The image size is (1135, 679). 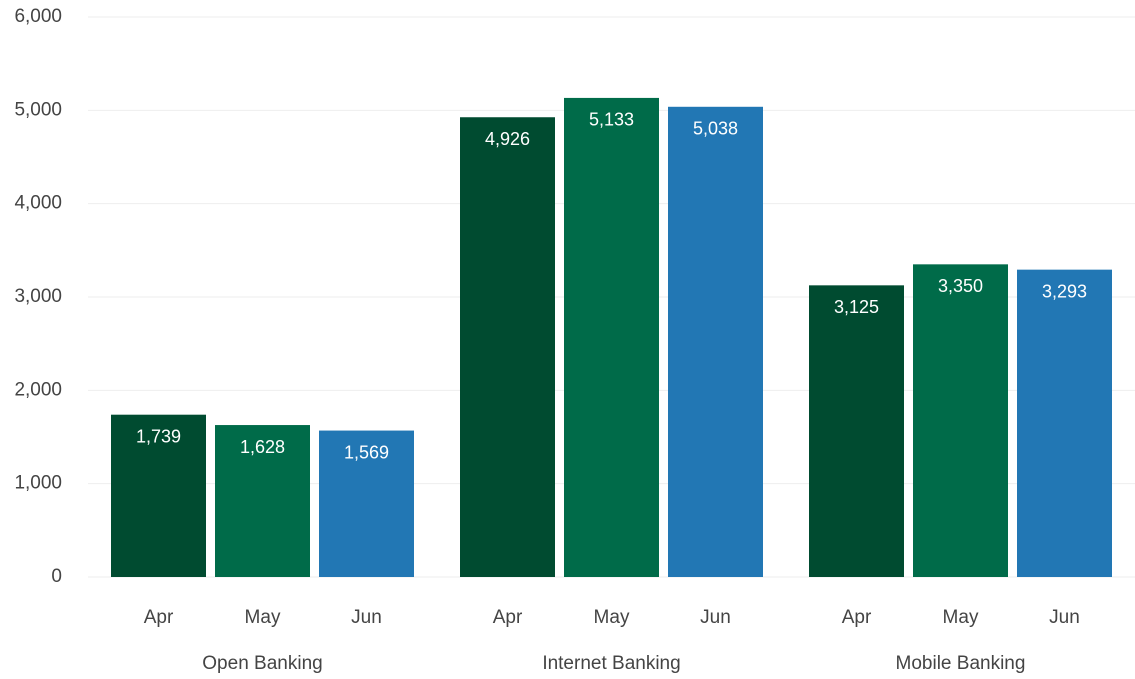 I want to click on value-label: 1,569, so click(x=366, y=452).